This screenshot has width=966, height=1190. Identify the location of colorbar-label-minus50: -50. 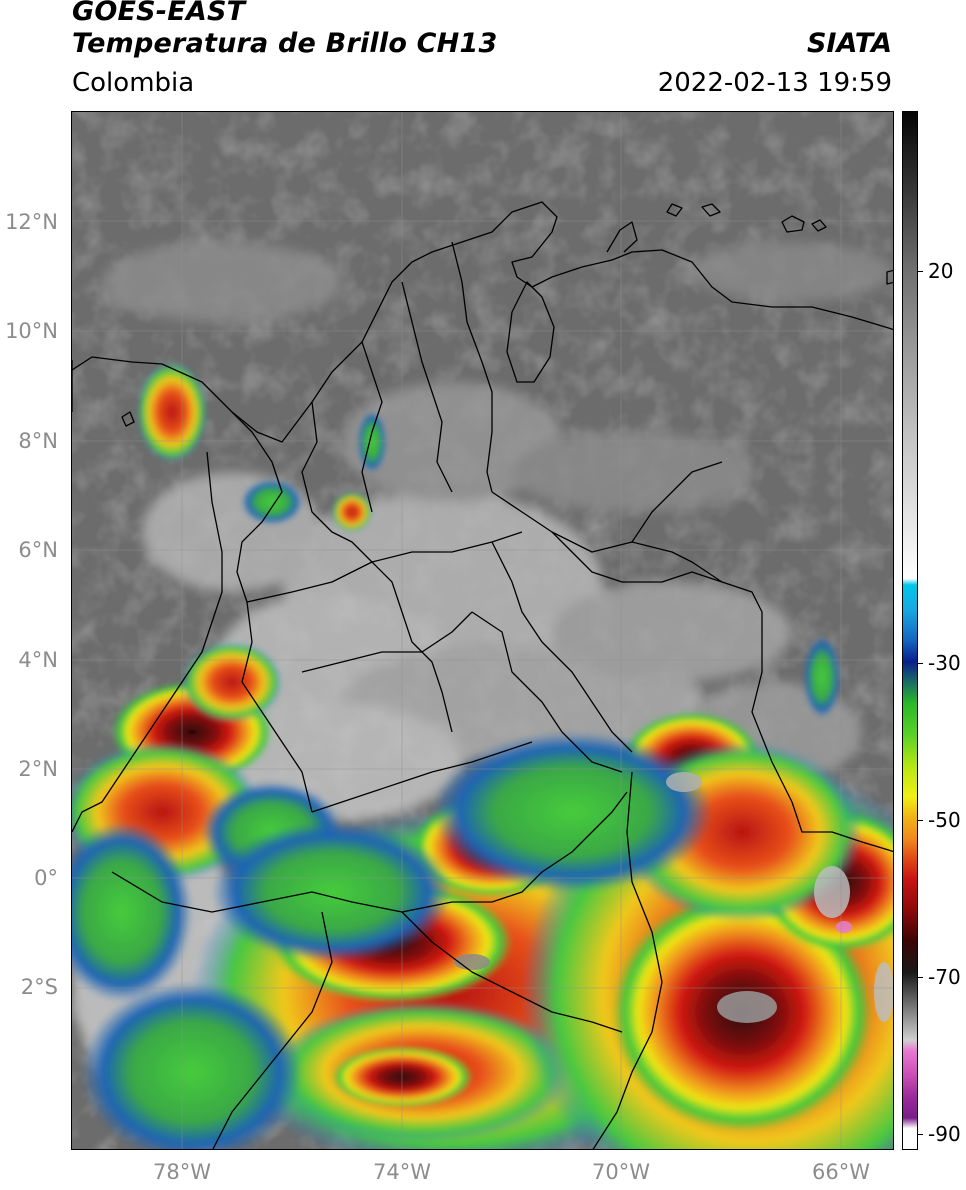
(944, 820).